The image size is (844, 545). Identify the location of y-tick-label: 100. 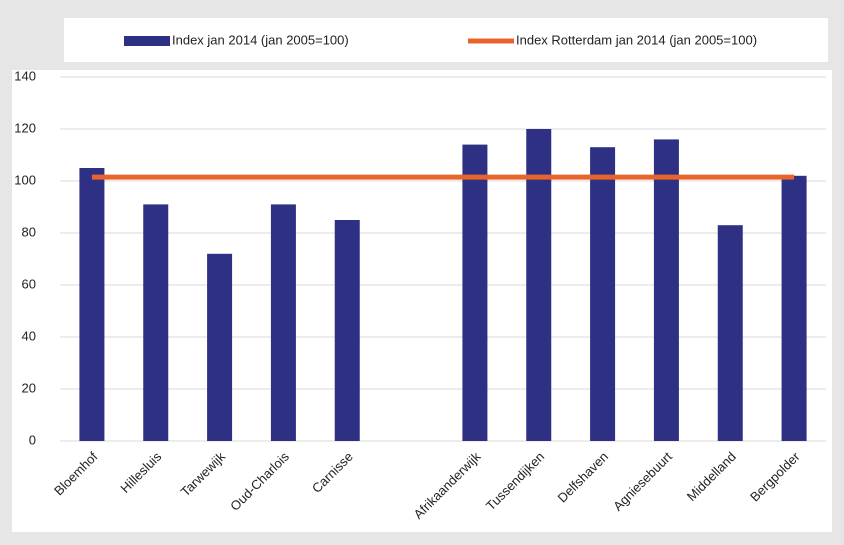
(25, 179).